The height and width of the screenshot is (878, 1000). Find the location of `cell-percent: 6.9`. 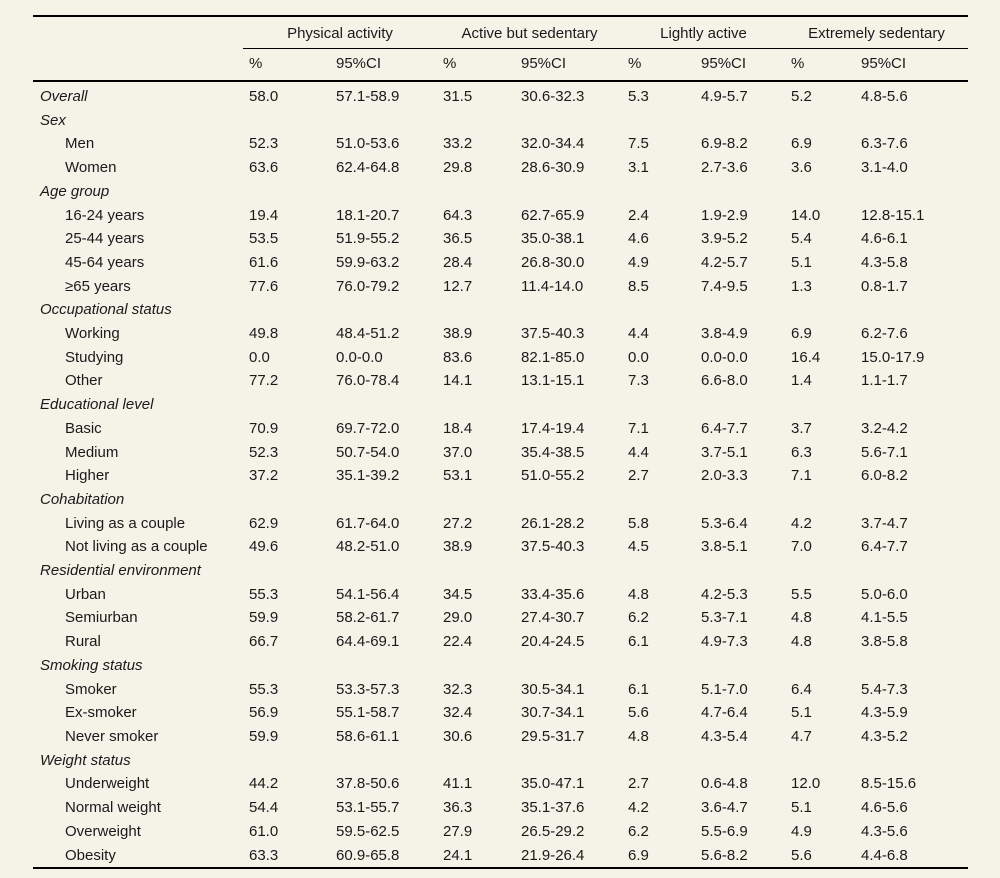

cell-percent: 6.9 is located at coordinates (801, 144).